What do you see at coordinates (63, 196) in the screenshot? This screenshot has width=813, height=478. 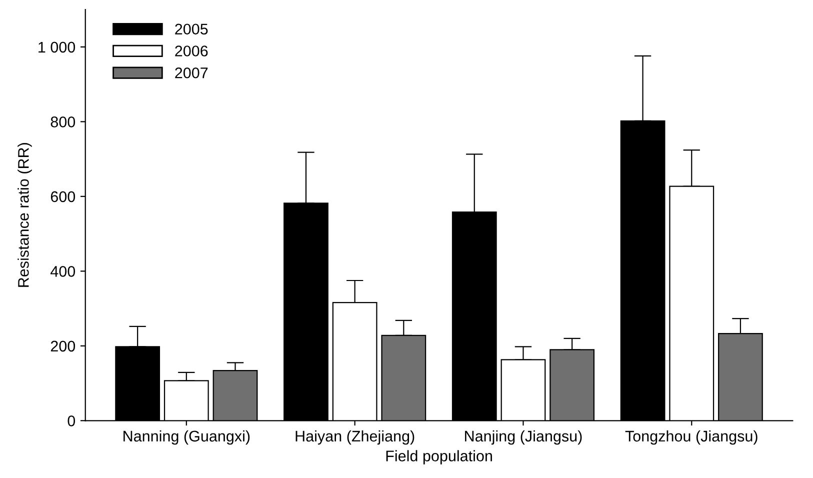 I see `y-tick-label: 600` at bounding box center [63, 196].